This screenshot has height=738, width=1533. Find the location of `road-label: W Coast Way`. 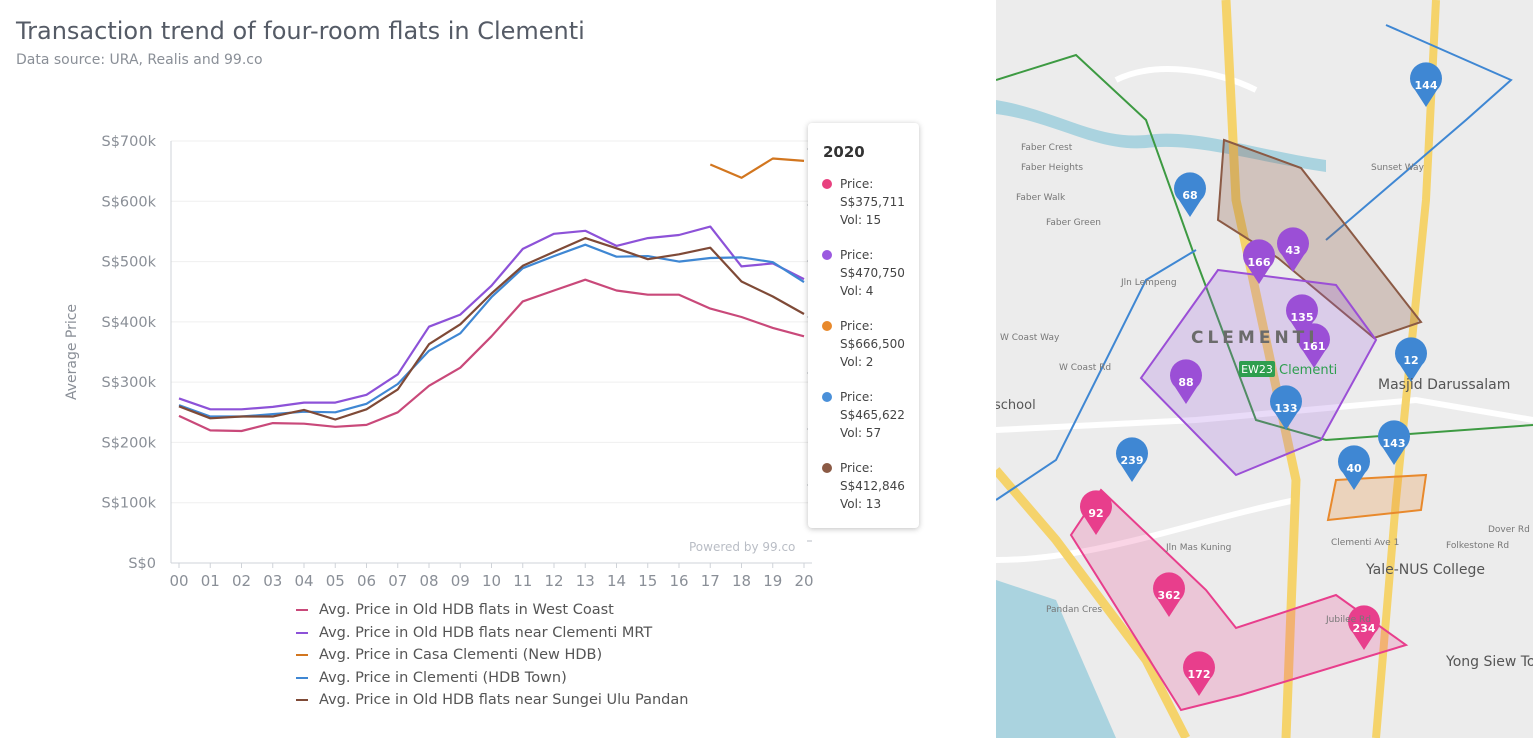

road-label: W Coast Way is located at coordinates (1030, 338).